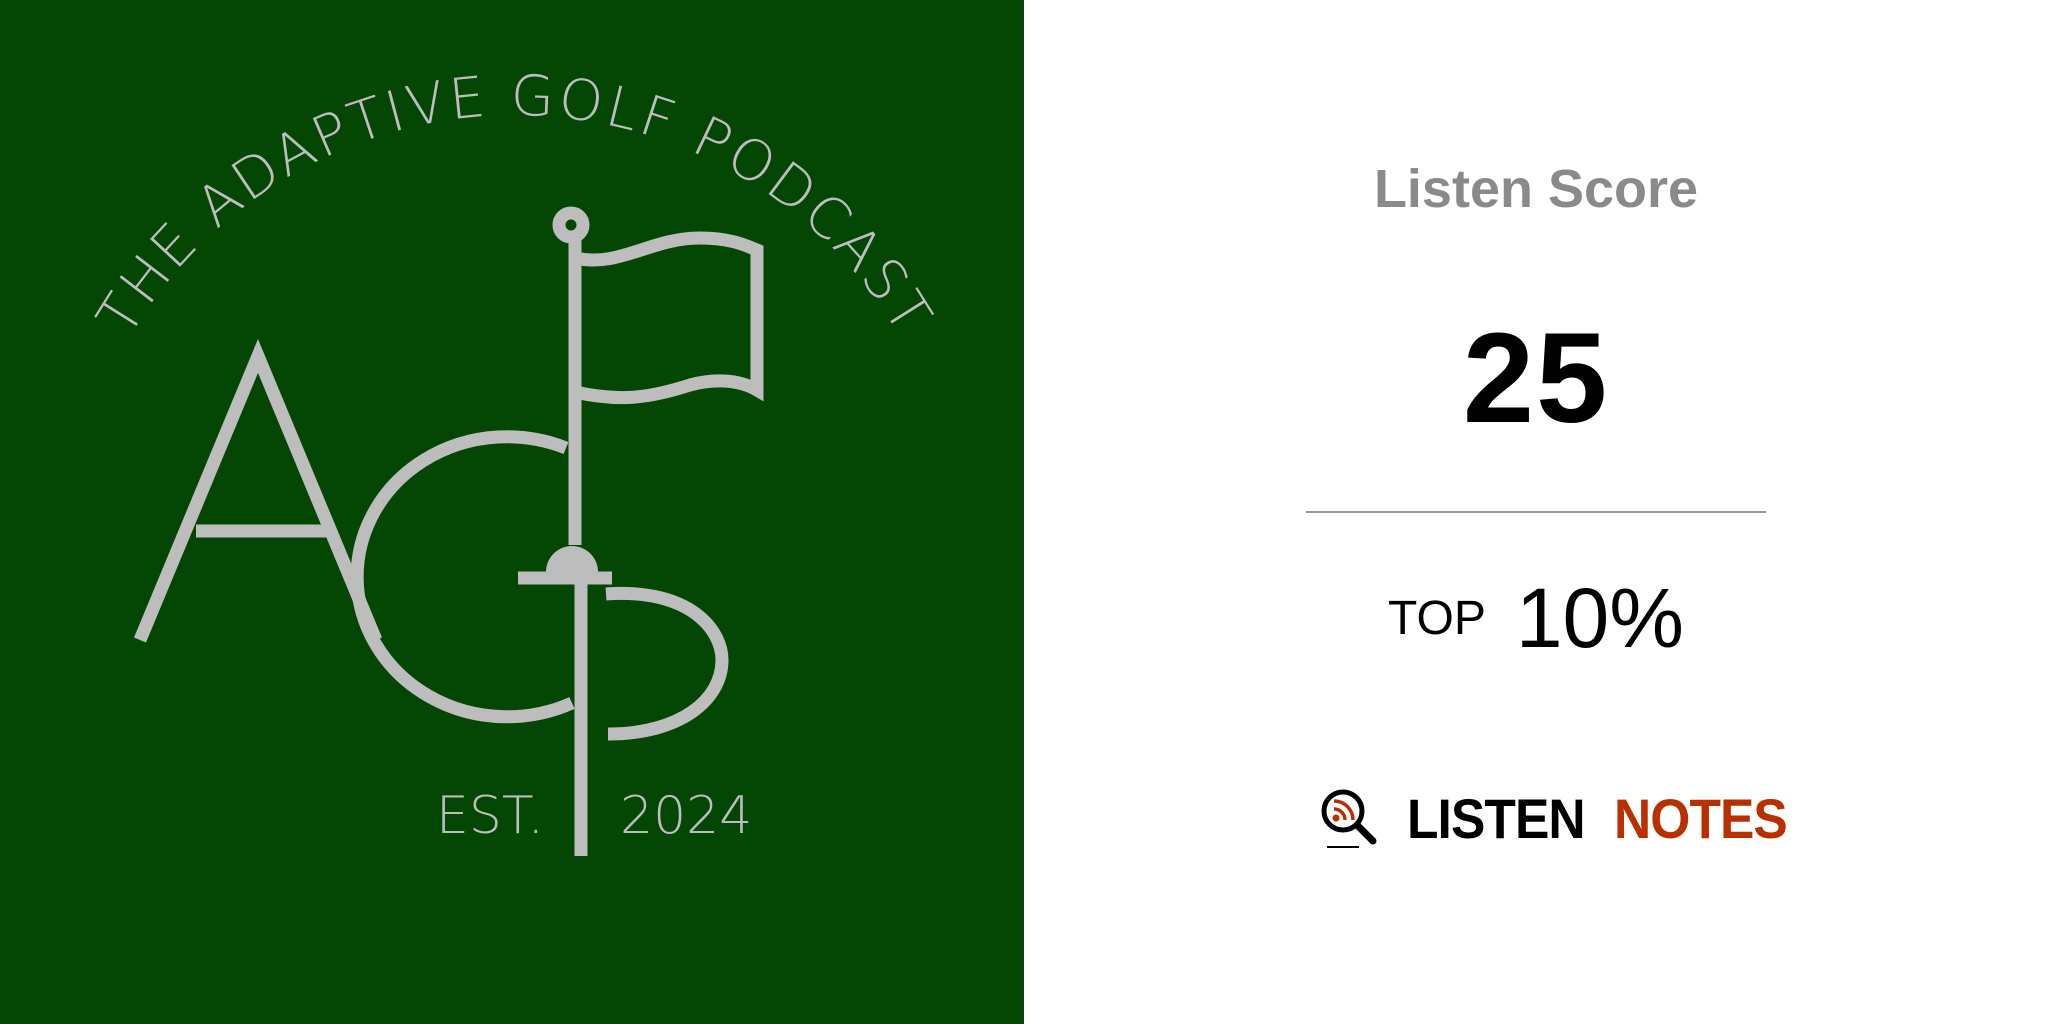 The width and height of the screenshot is (2048, 1024). I want to click on rank: TOP 10%, so click(1536, 618).